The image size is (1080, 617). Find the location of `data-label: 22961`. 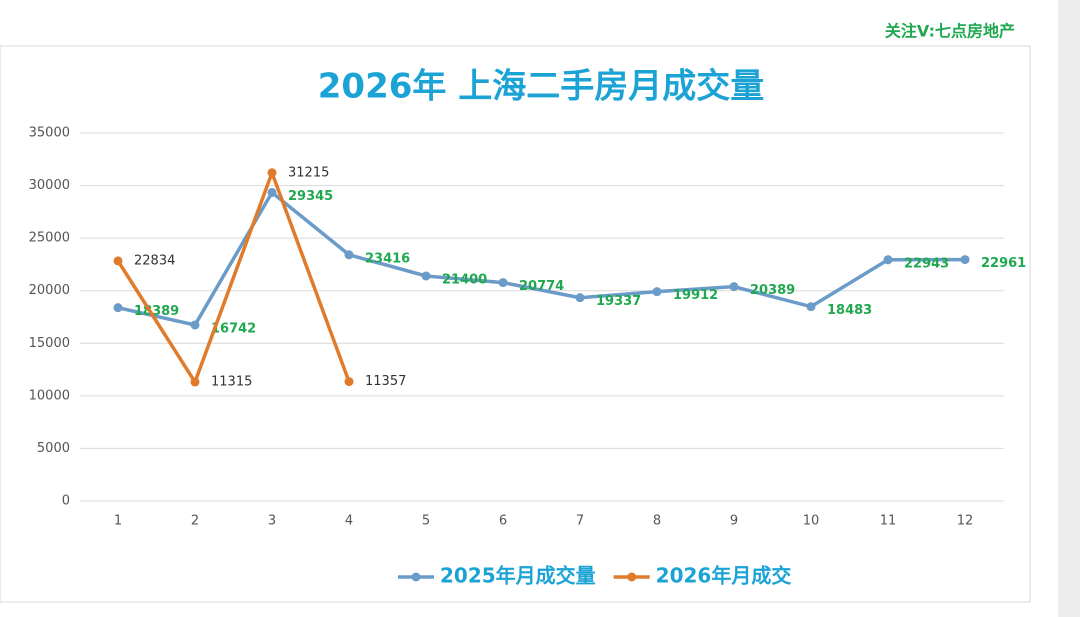

data-label: 22961 is located at coordinates (1003, 263).